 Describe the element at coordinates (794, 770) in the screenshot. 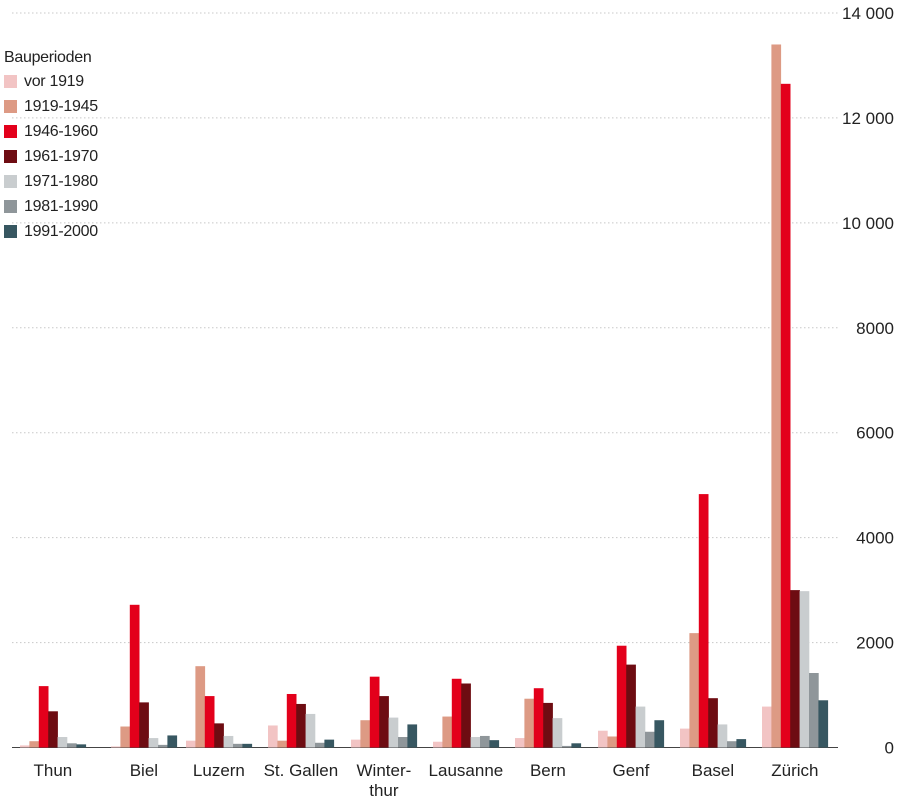

I see `x-tick-label: Zürich` at that location.